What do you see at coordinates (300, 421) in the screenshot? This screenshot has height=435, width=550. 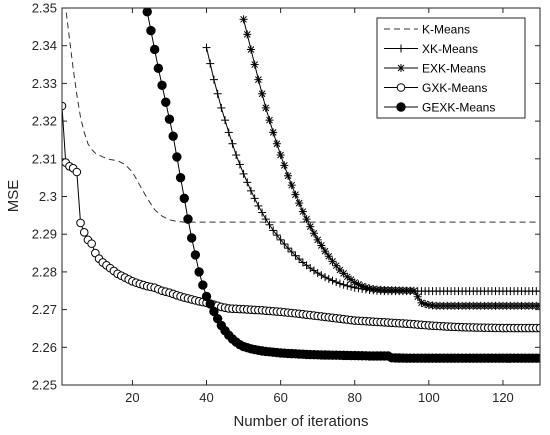 I see `x-axis-label: Number of iterations` at bounding box center [300, 421].